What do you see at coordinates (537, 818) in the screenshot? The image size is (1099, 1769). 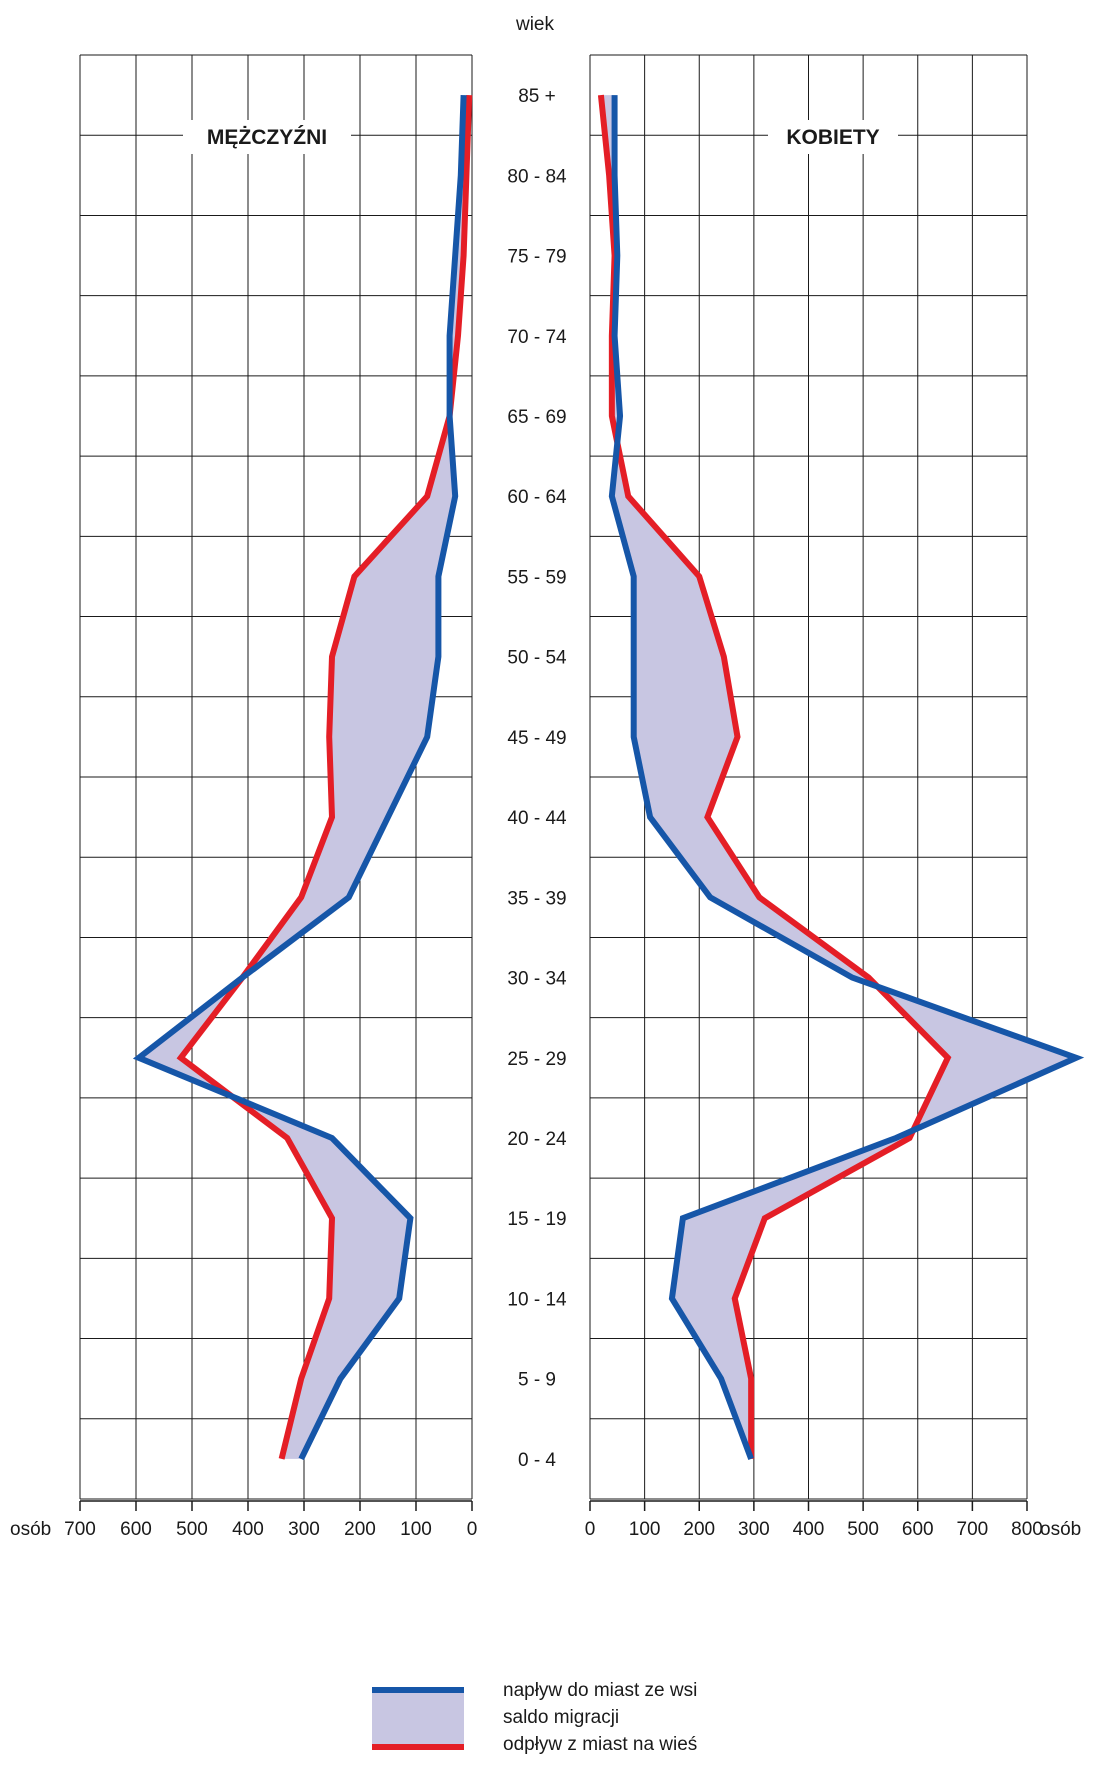 I see `age-label-8: 40 - 44` at bounding box center [537, 818].